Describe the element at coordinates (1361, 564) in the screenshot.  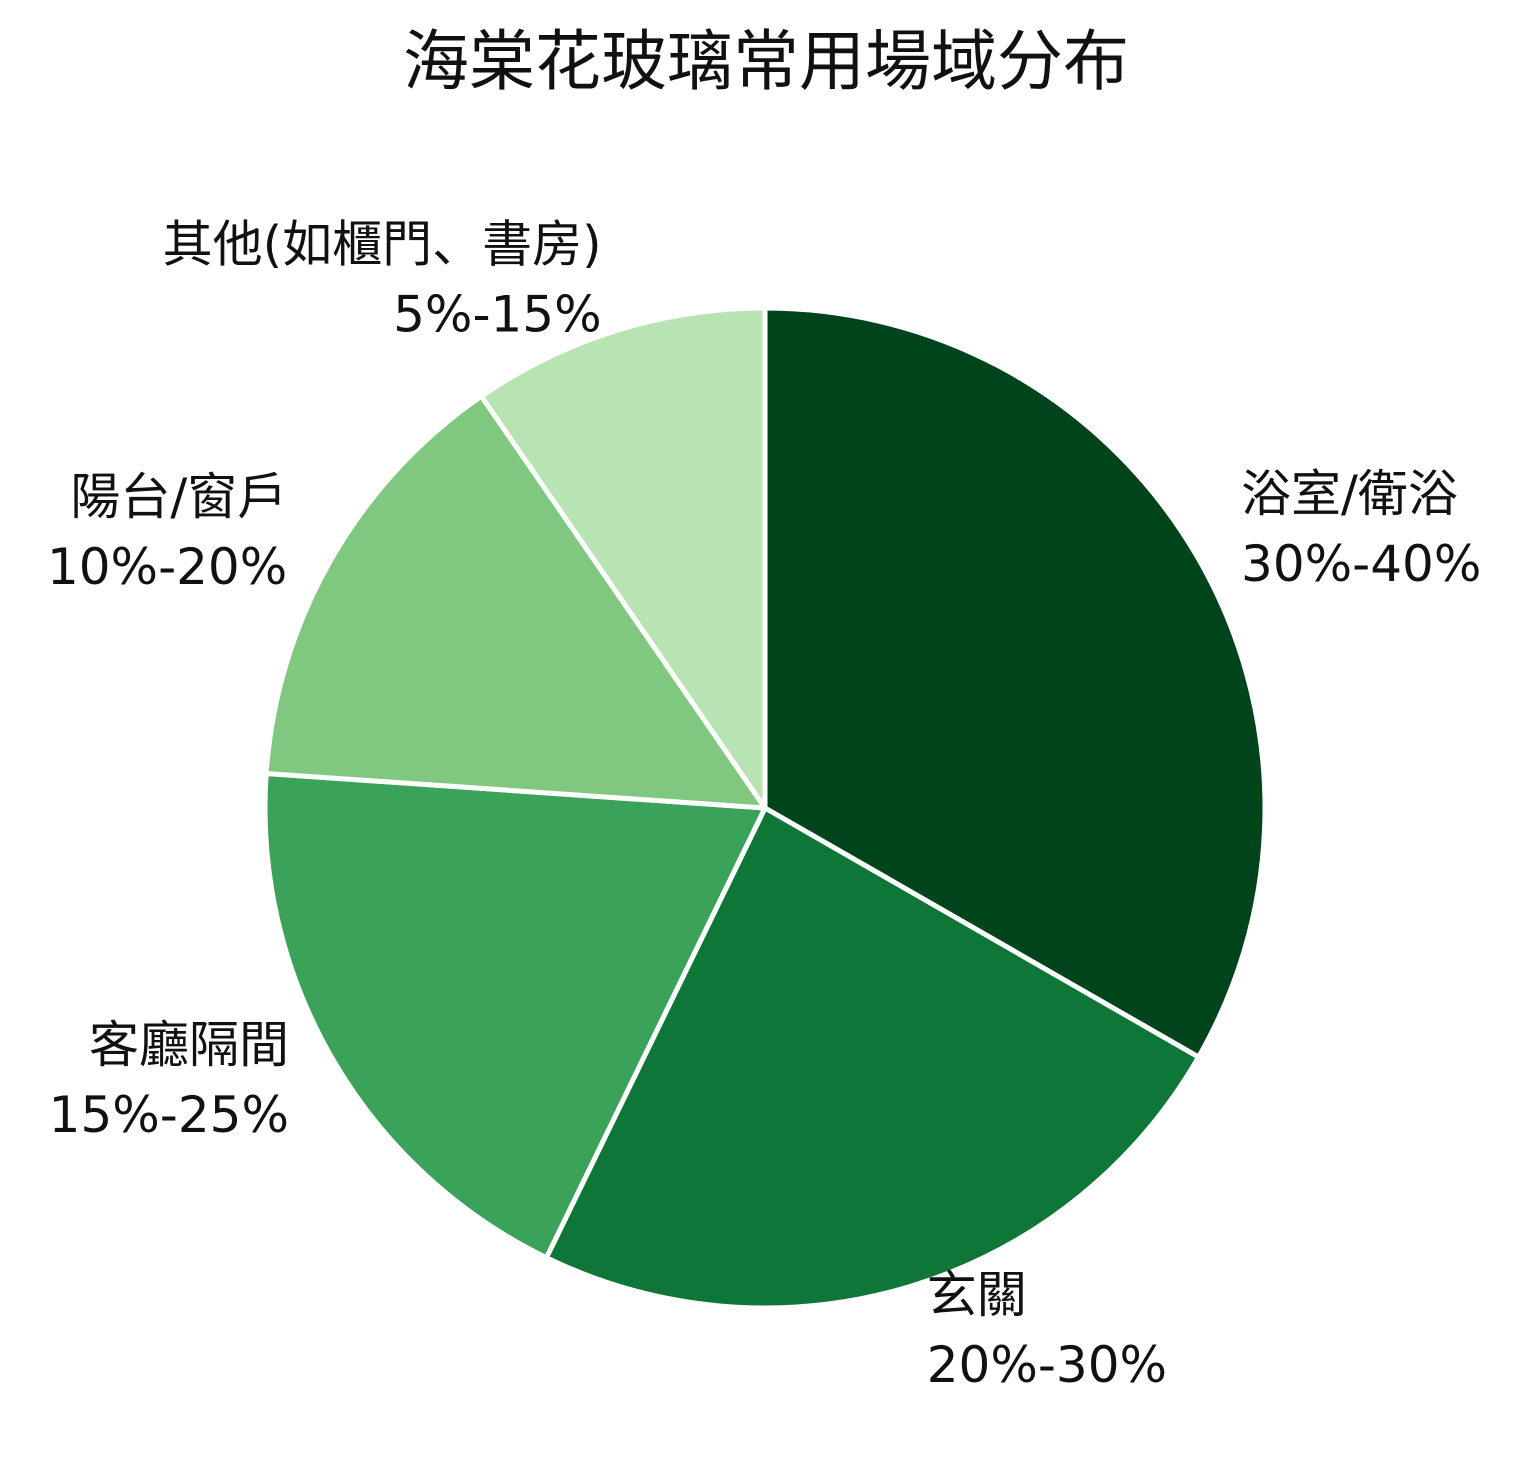
I see `slice-range: 30%-40%` at that location.